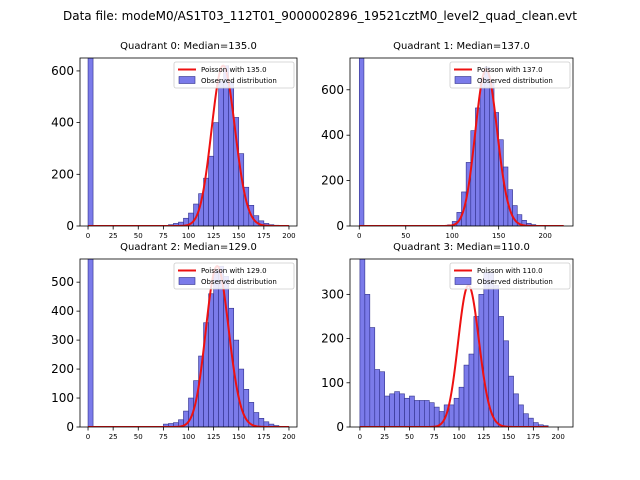 This screenshot has height=480, width=640. Describe the element at coordinates (454, 343) in the screenshot. I see `histogram-bars` at that location.